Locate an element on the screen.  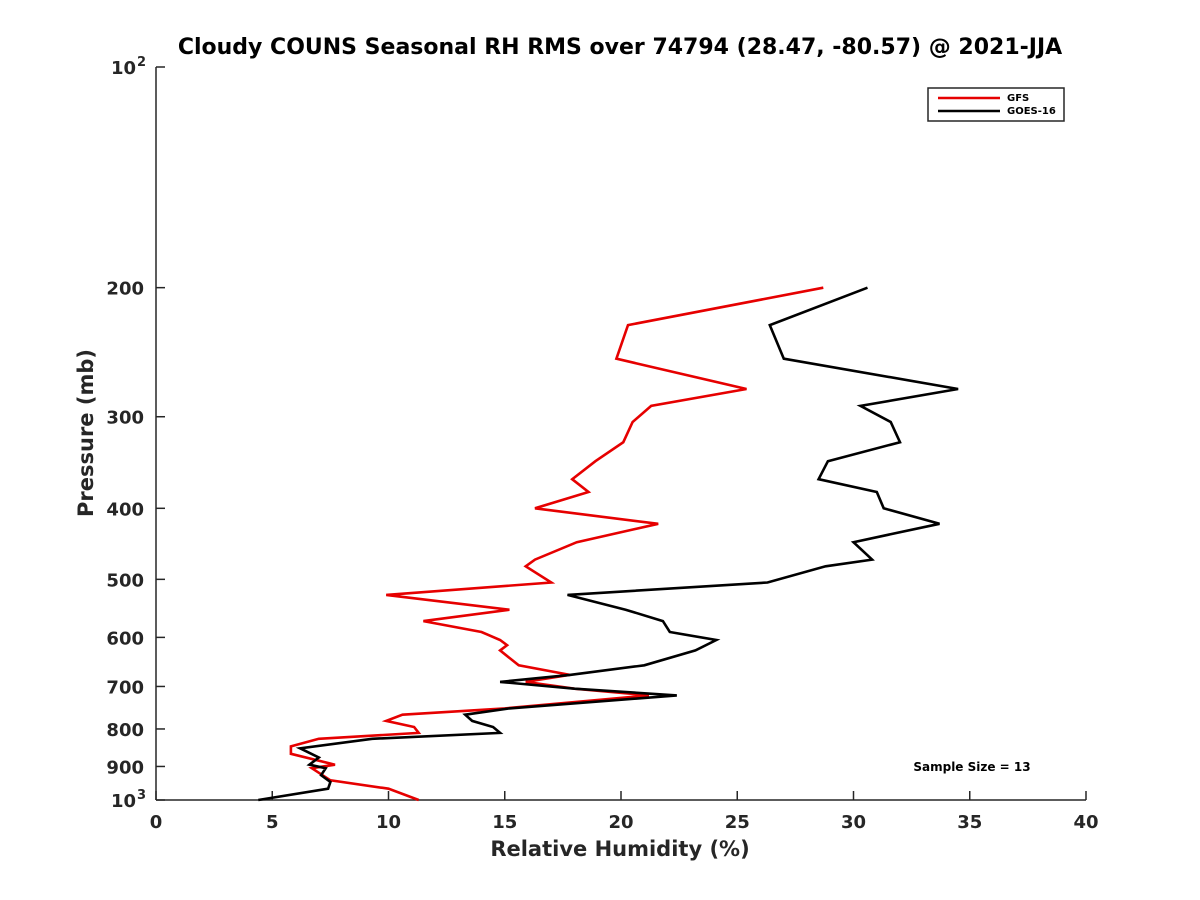
x-tick-label: 10 is located at coordinates (388, 822).